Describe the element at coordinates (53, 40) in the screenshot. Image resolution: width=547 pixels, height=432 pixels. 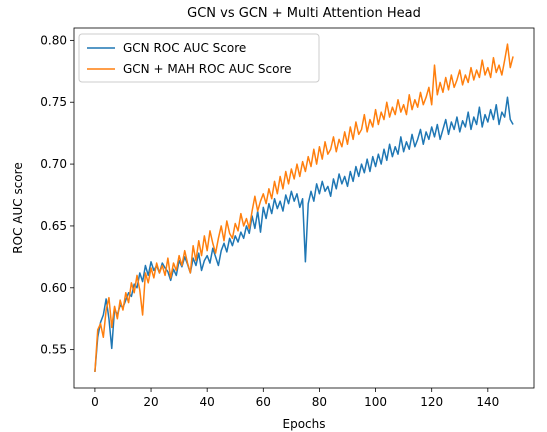
I see `y-tick-label: 0.80` at that location.